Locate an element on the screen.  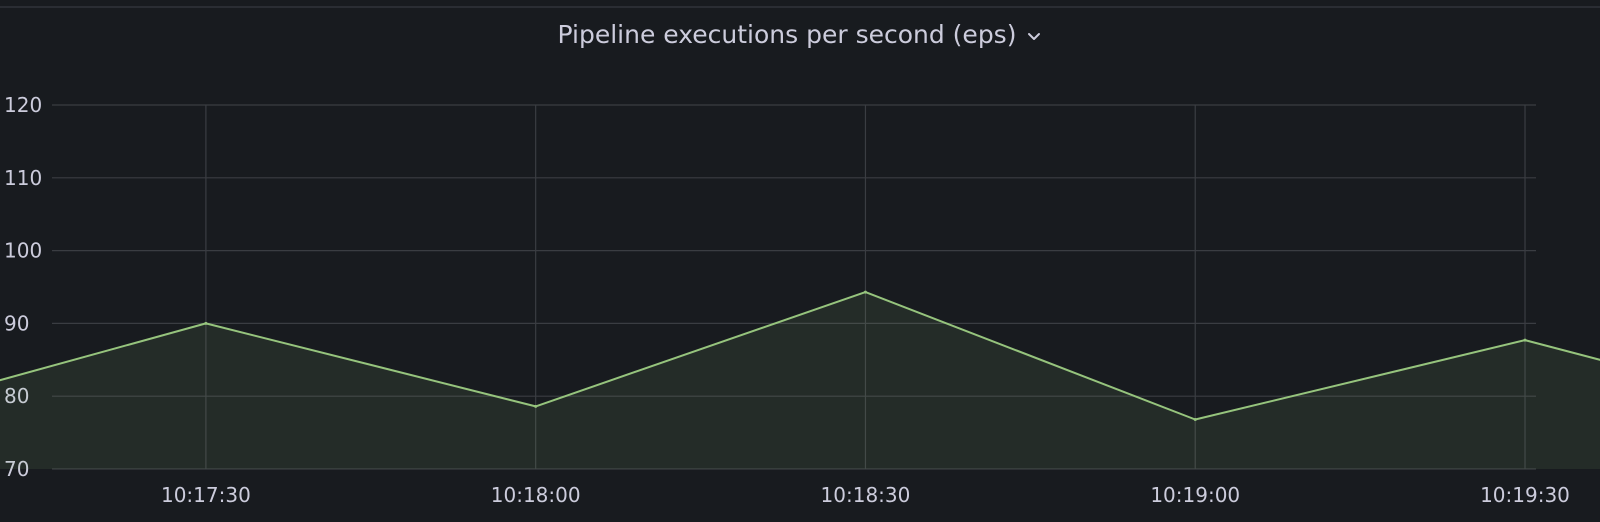
y-tick-label: 110 is located at coordinates (23, 178).